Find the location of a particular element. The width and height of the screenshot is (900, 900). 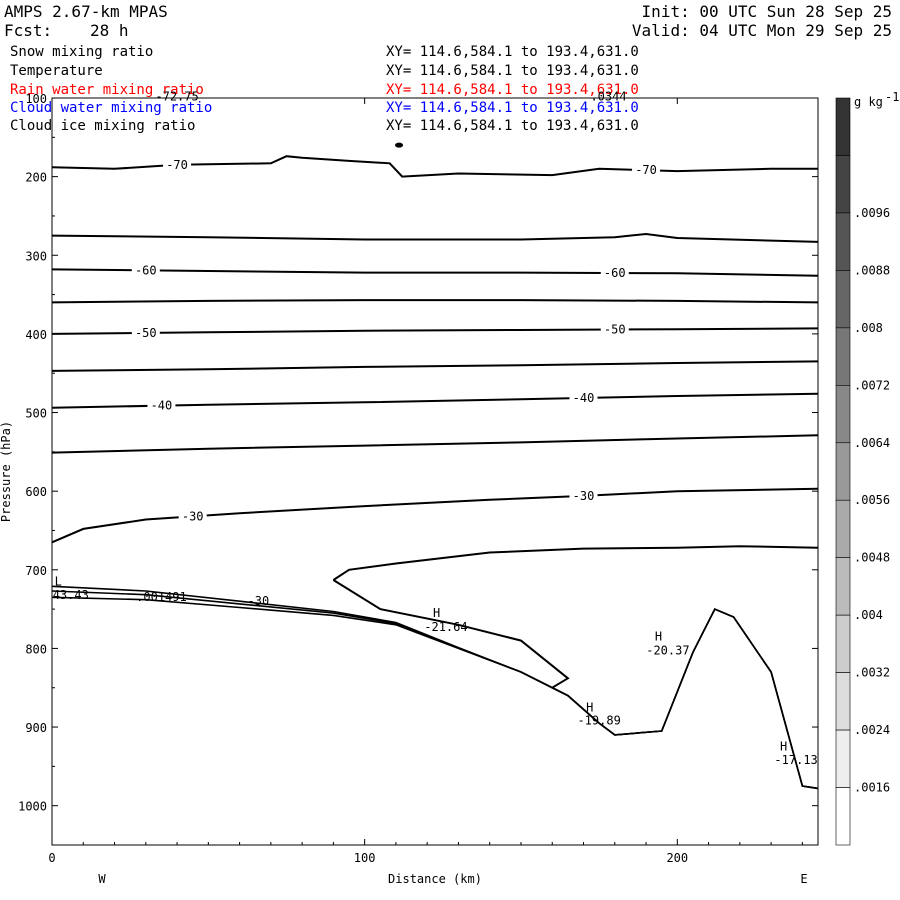

contour-label-bg--60-0 is located at coordinates (145, 270).